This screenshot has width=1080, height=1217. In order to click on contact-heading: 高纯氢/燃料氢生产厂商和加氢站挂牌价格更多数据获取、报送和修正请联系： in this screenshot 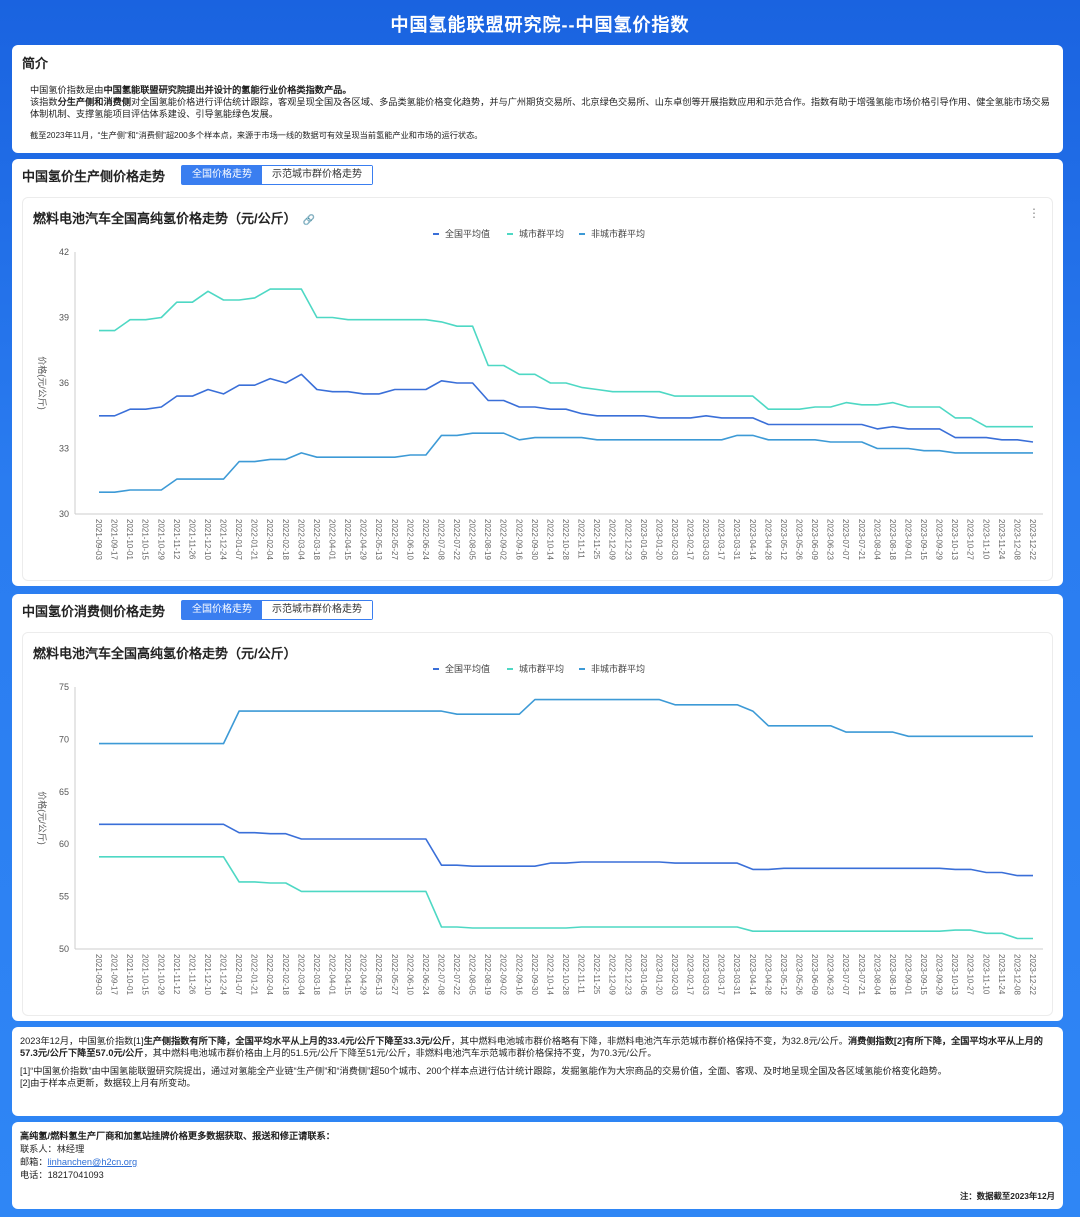, I will do `click(177, 1136)`.